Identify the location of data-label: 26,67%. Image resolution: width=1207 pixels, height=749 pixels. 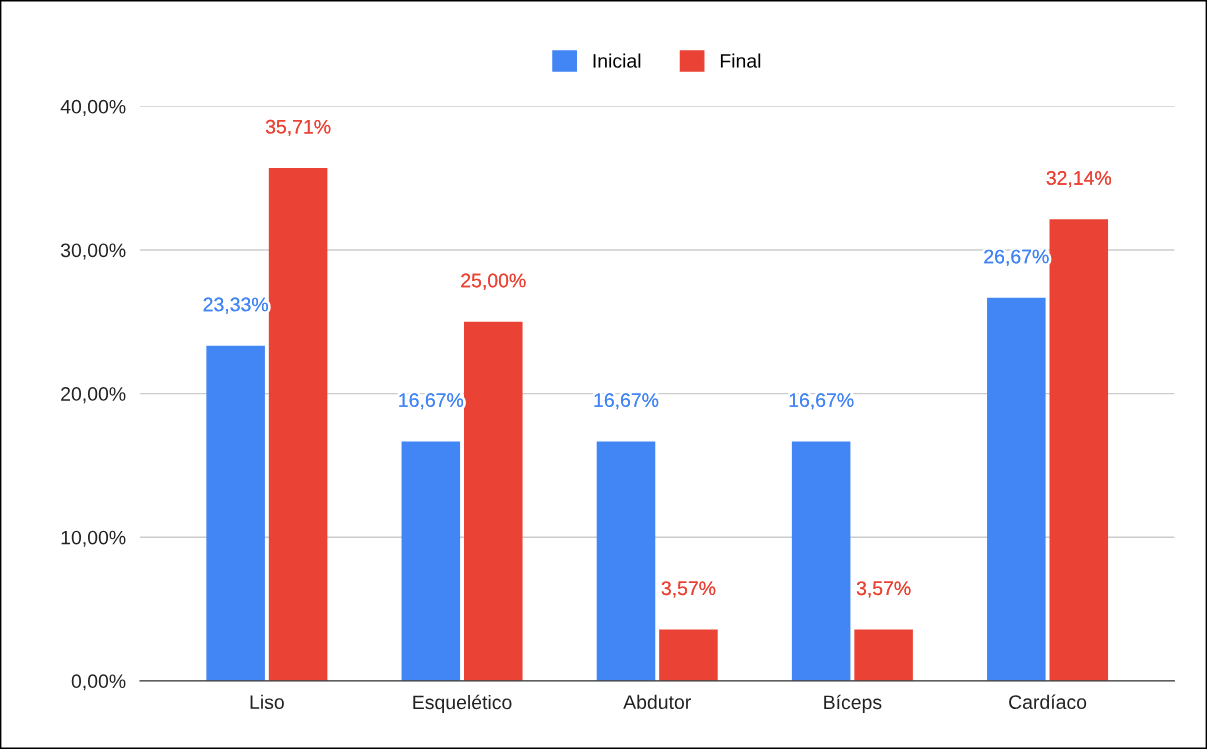
(1016, 257).